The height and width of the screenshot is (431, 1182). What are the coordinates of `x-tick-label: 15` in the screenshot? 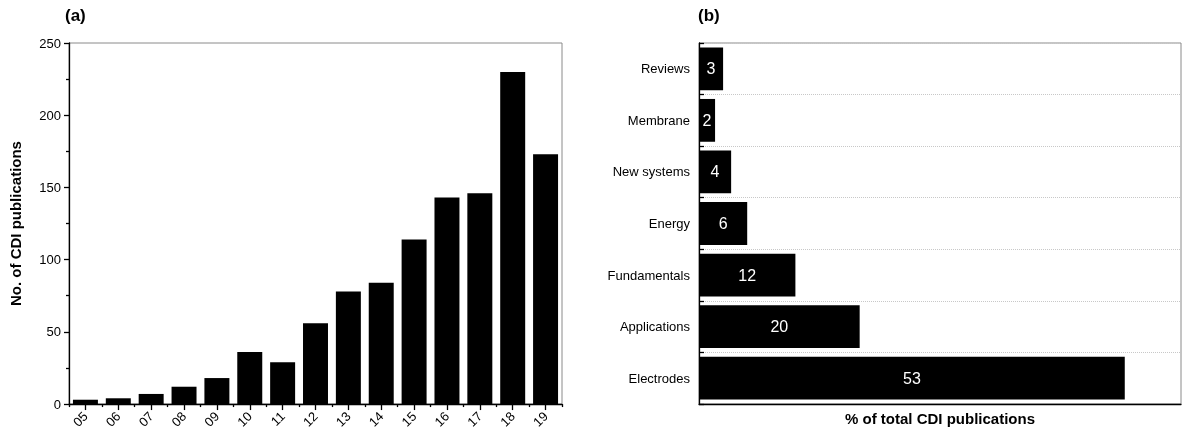 It's located at (409, 419).